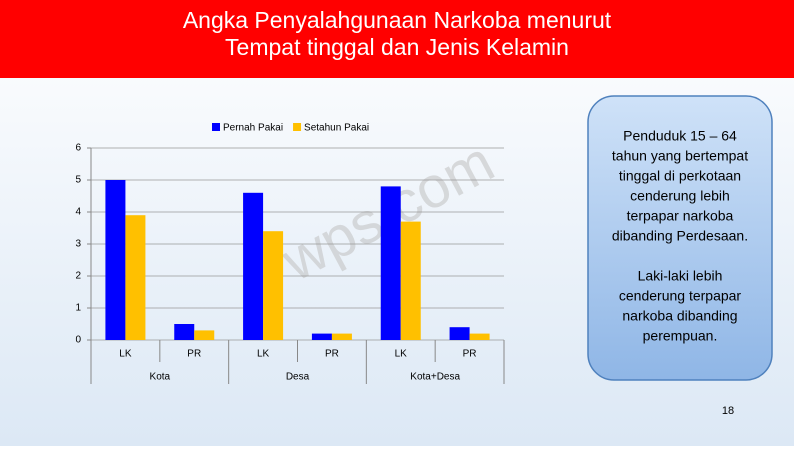  What do you see at coordinates (397, 47) in the screenshot?
I see `slide-title: Tempat tinggal dan Jenis Kelamin` at bounding box center [397, 47].